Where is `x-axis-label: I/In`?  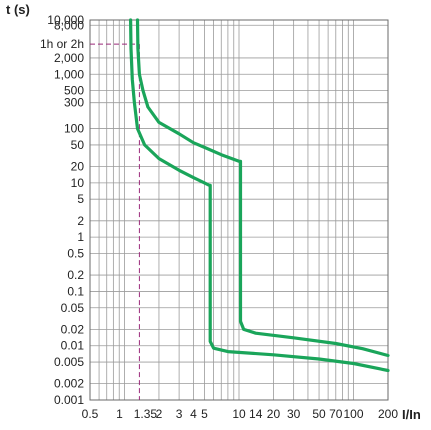
x-axis-label: I/In is located at coordinates (411, 414).